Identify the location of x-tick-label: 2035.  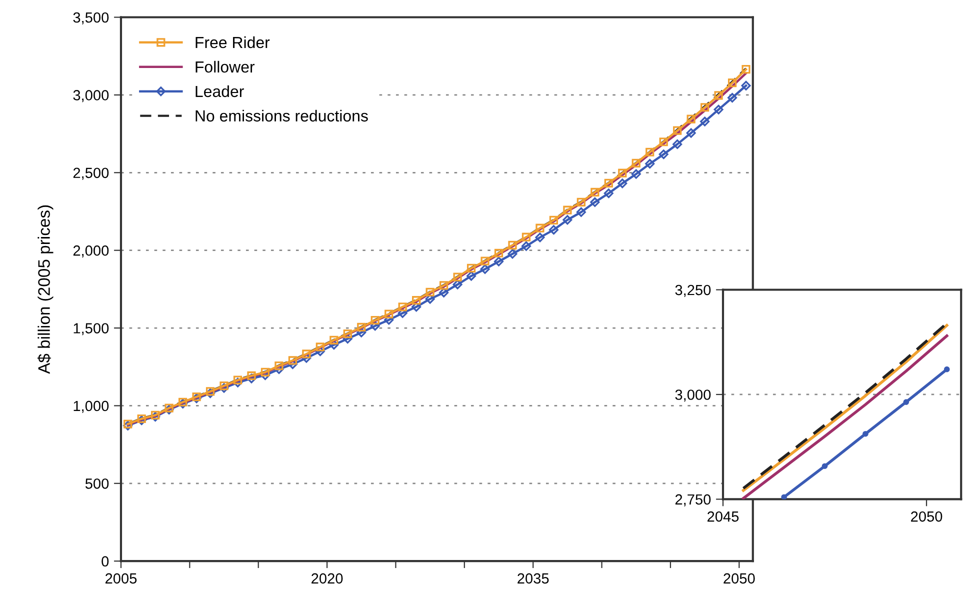
(533, 578).